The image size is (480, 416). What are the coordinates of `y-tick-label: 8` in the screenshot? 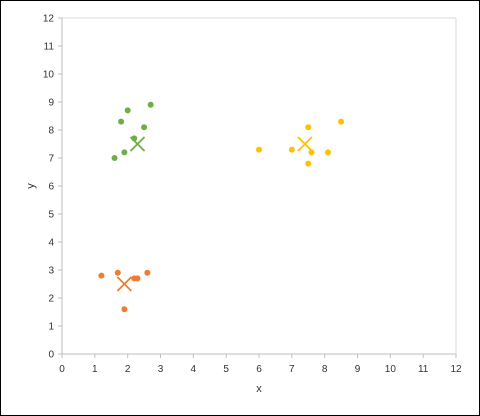 It's located at (51, 131).